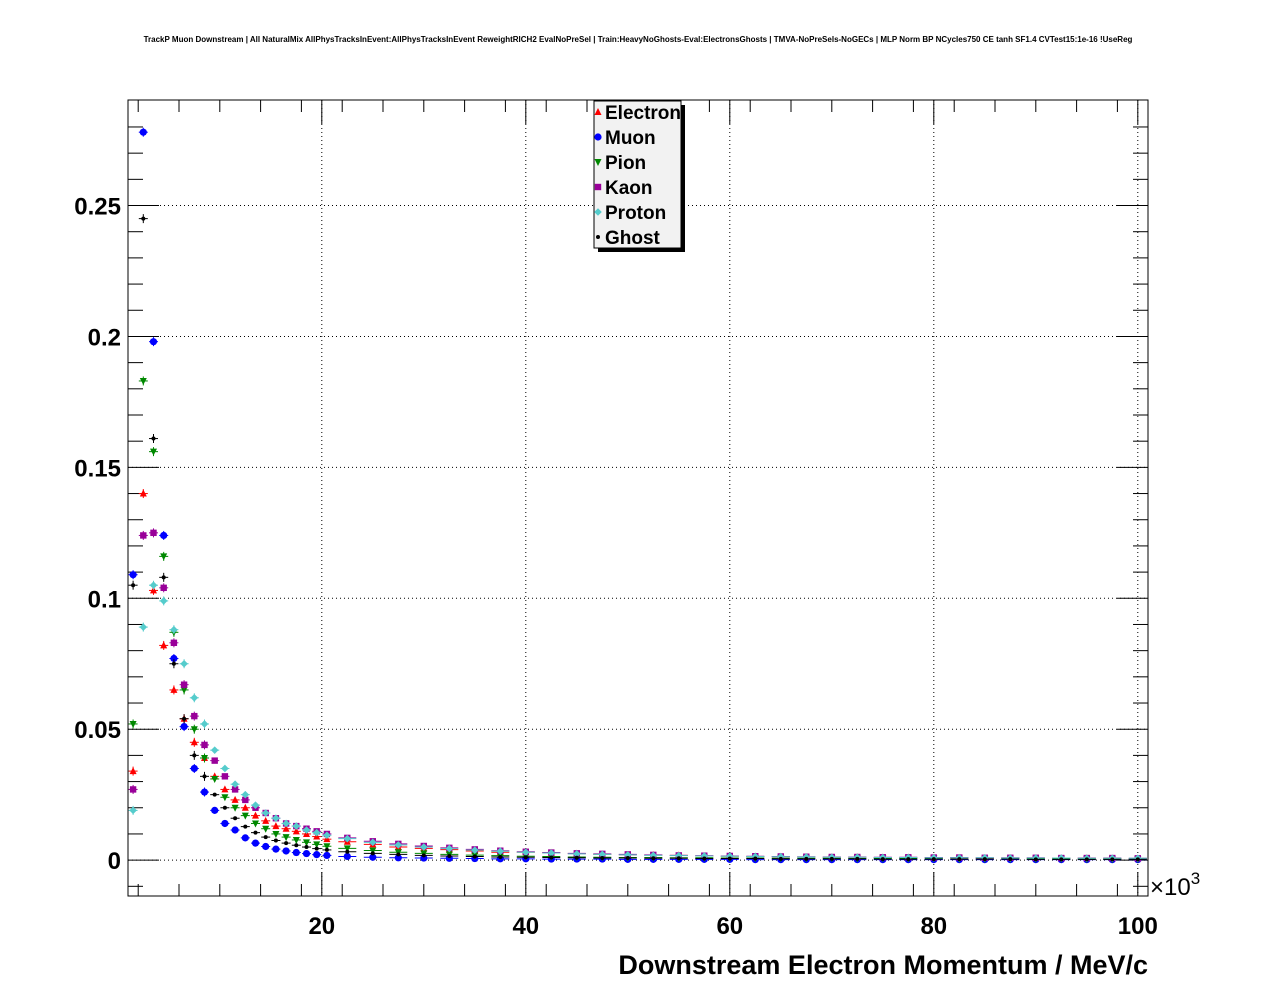 The image size is (1276, 996). I want to click on x-tick-label: 80, so click(933, 926).